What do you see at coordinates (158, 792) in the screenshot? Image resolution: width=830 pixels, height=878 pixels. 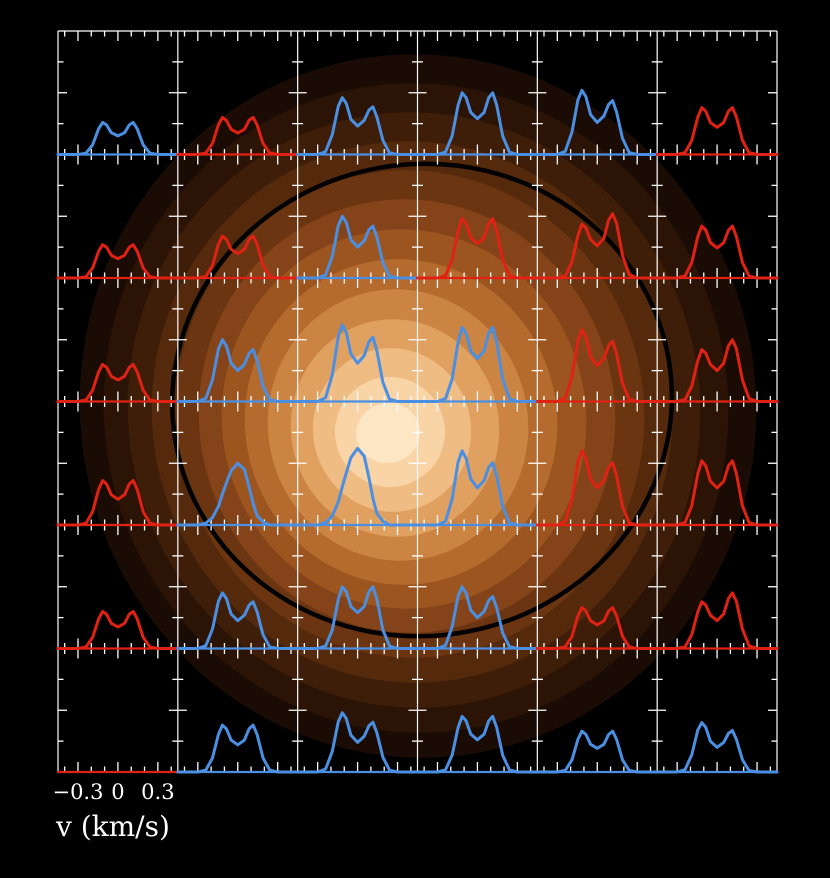 I see `x-tick-label-pos03: 0.3` at bounding box center [158, 792].